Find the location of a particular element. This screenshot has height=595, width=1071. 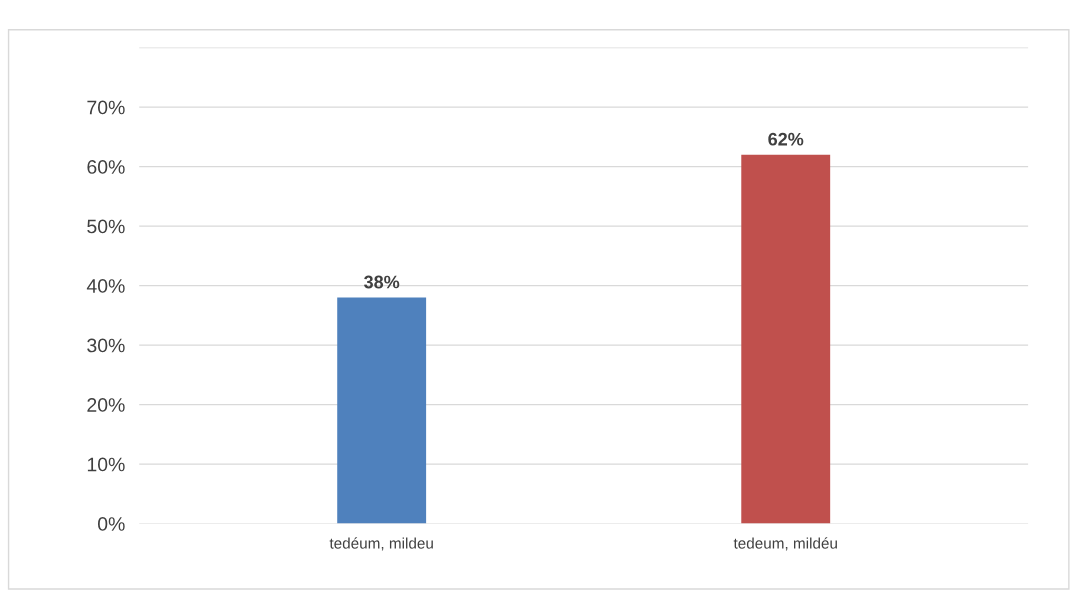

y-tick-label: 20% is located at coordinates (106, 405).